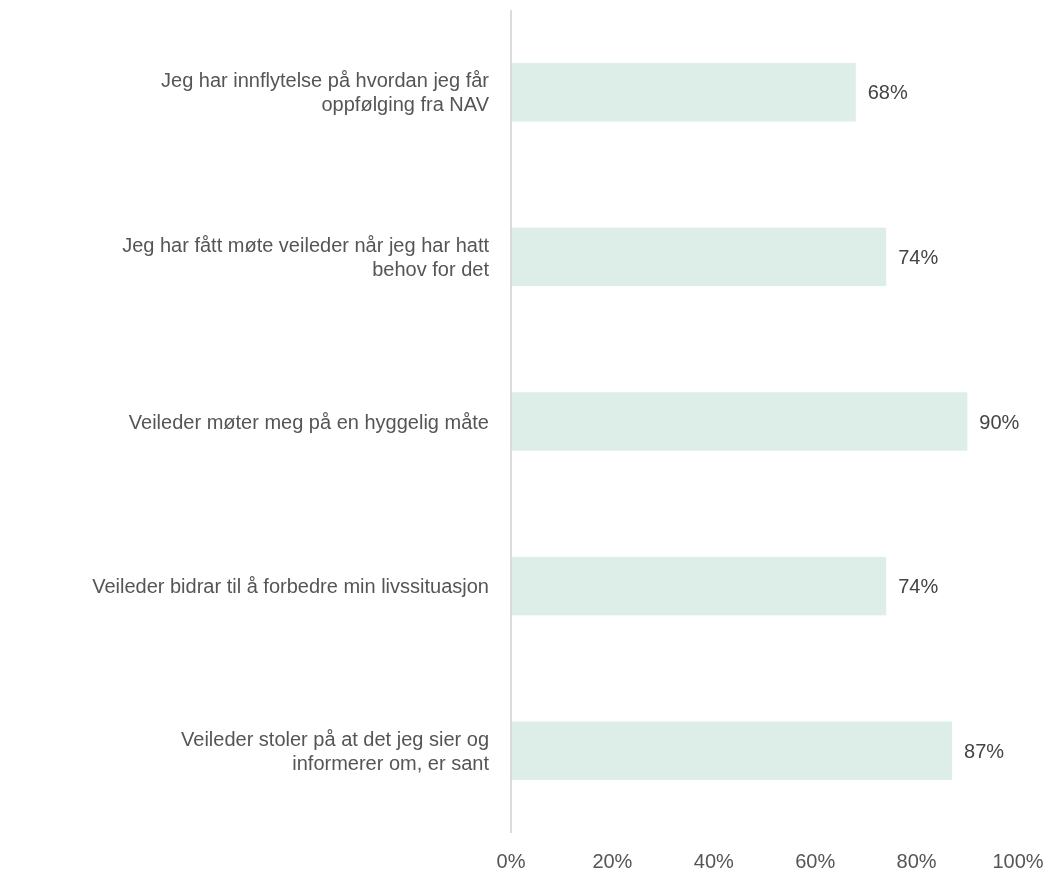 The image size is (1059, 873). Describe the element at coordinates (916, 861) in the screenshot. I see `x-tick-label: 80%` at that location.